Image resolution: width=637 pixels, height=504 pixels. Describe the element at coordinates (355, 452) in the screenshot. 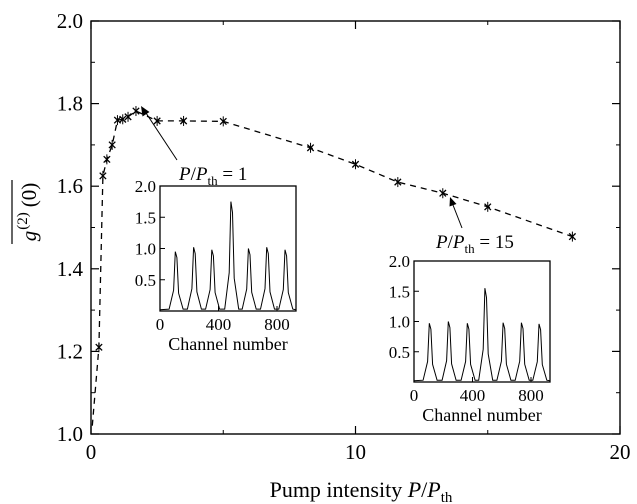

I see `x-tick-label: 10` at that location.